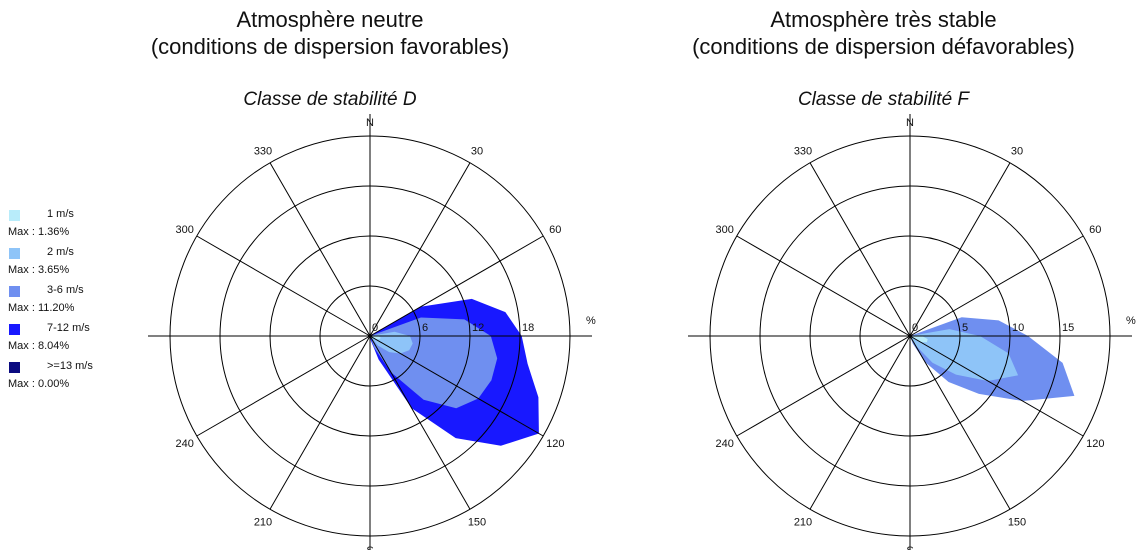 The image size is (1147, 550). What do you see at coordinates (965, 328) in the screenshot?
I see `radial-tick-label: 5` at bounding box center [965, 328].